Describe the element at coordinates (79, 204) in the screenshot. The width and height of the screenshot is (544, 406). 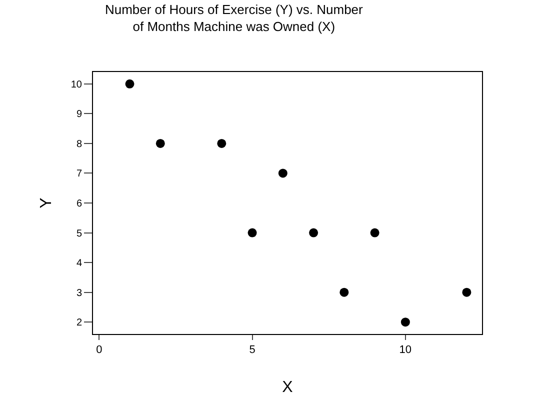
I see `y-tick-label: 6` at that location.